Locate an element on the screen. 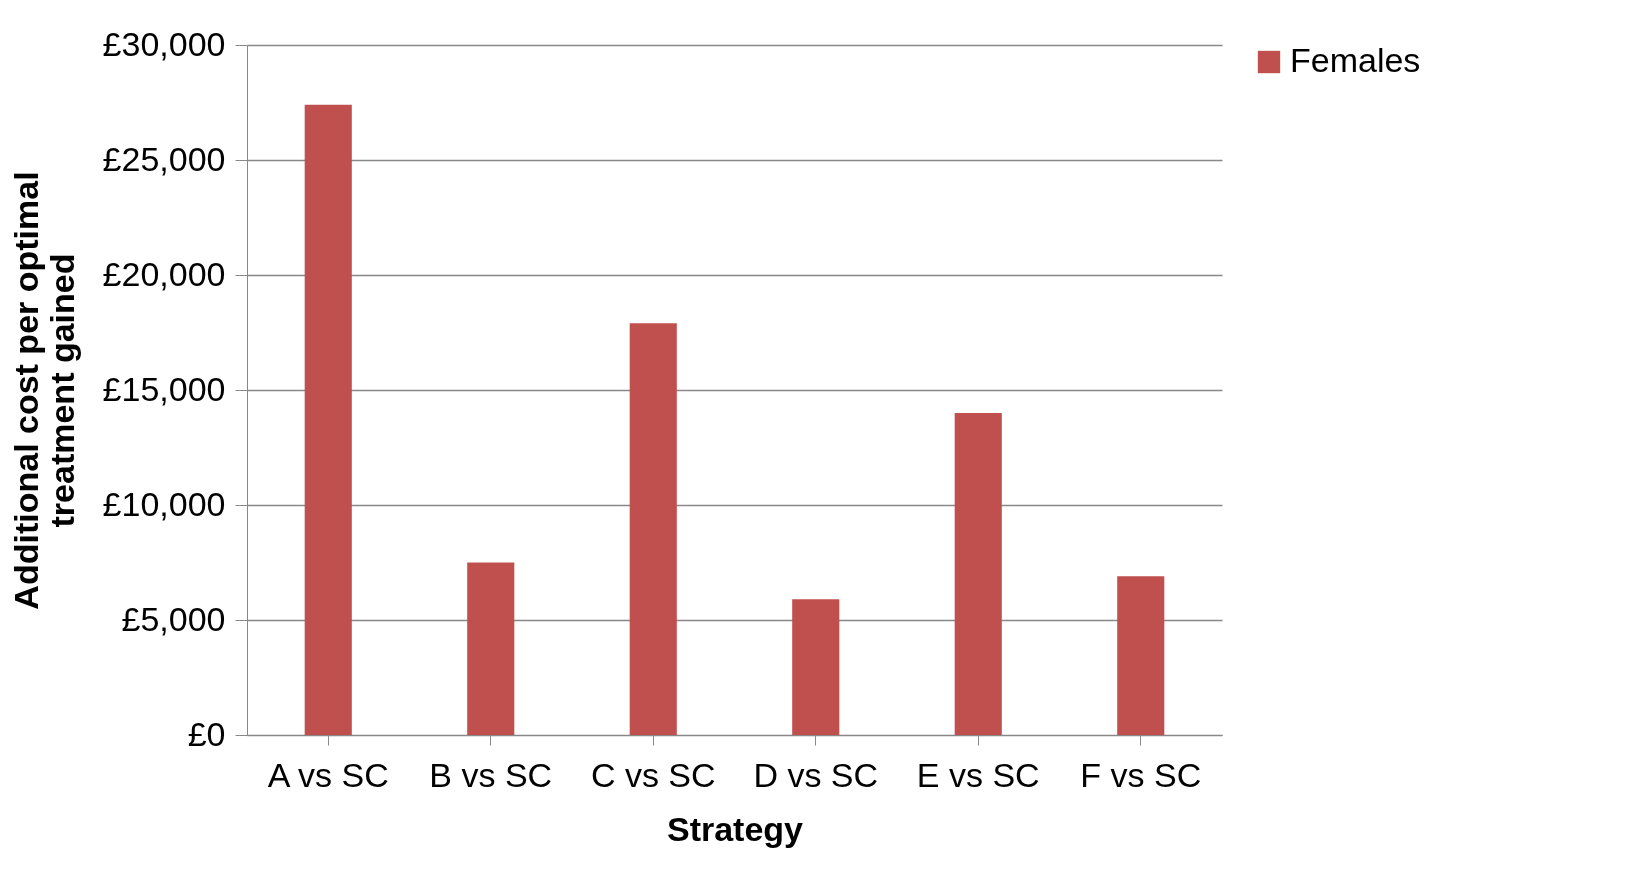  x-axis-title: Strategy is located at coordinates (735, 828).